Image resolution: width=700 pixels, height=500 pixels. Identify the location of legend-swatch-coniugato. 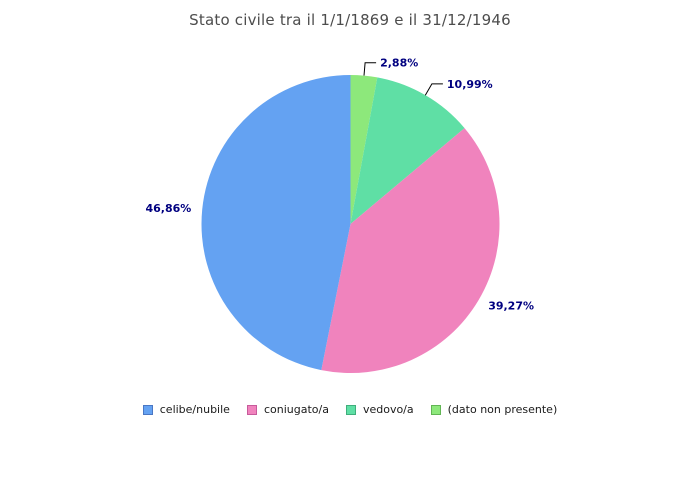
(251, 409).